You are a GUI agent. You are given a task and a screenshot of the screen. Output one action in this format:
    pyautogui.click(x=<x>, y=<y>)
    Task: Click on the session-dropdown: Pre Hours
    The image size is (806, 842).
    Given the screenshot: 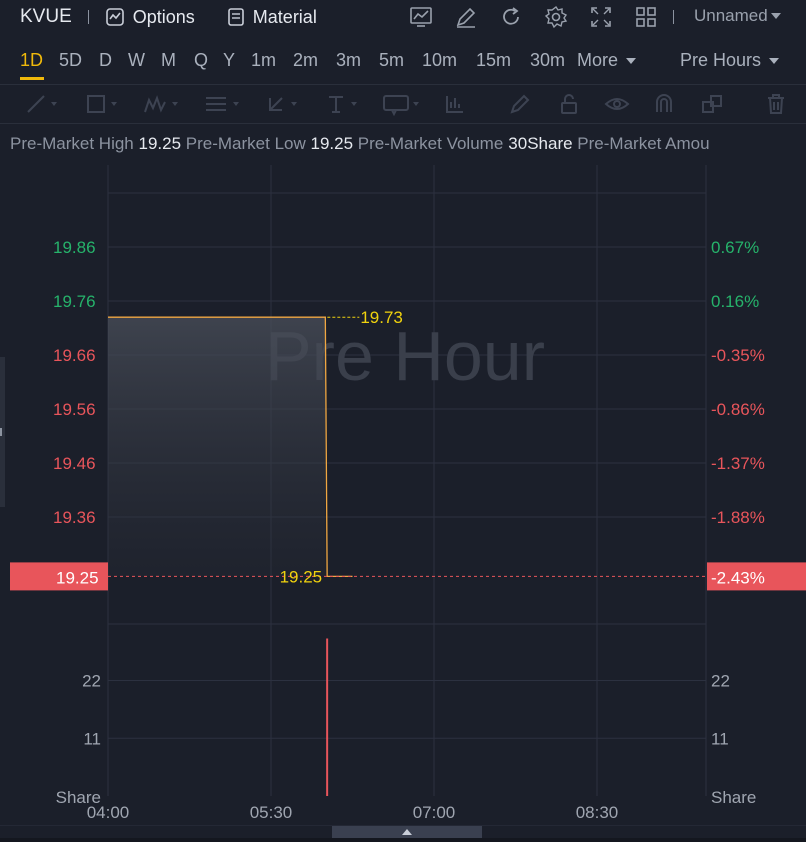 What is the action you would take?
    pyautogui.click(x=730, y=60)
    